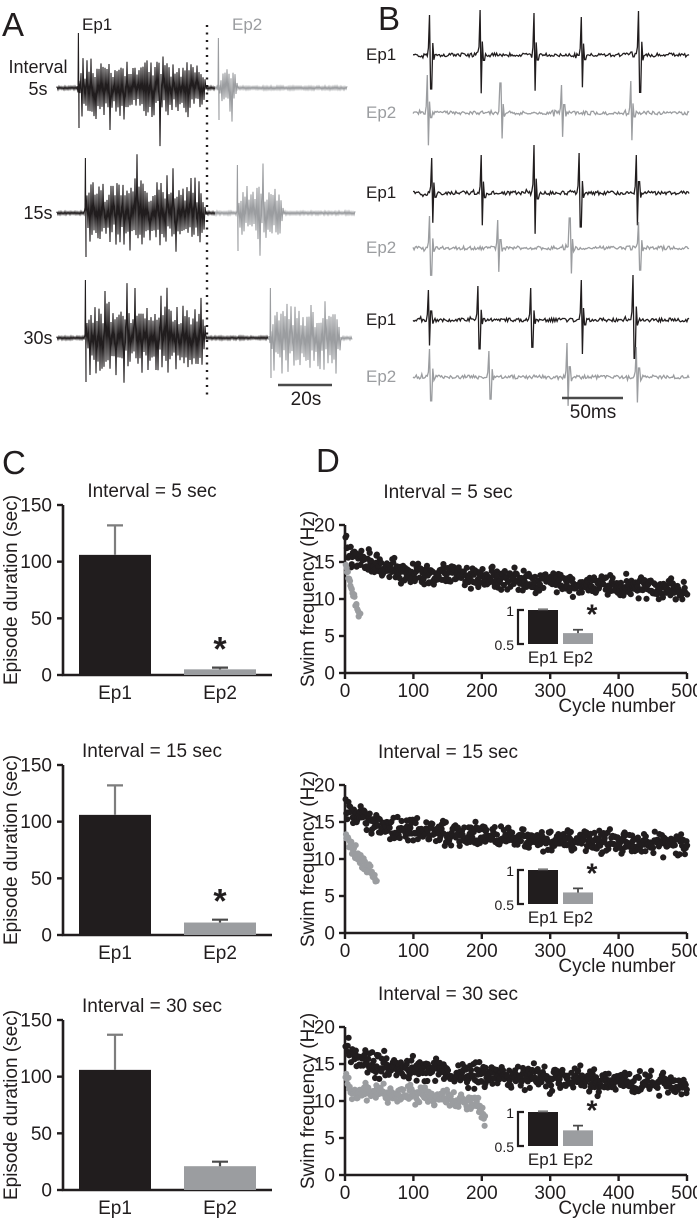 The height and width of the screenshot is (1223, 697). I want to click on trace-ep1-row1, so click(136, 89).